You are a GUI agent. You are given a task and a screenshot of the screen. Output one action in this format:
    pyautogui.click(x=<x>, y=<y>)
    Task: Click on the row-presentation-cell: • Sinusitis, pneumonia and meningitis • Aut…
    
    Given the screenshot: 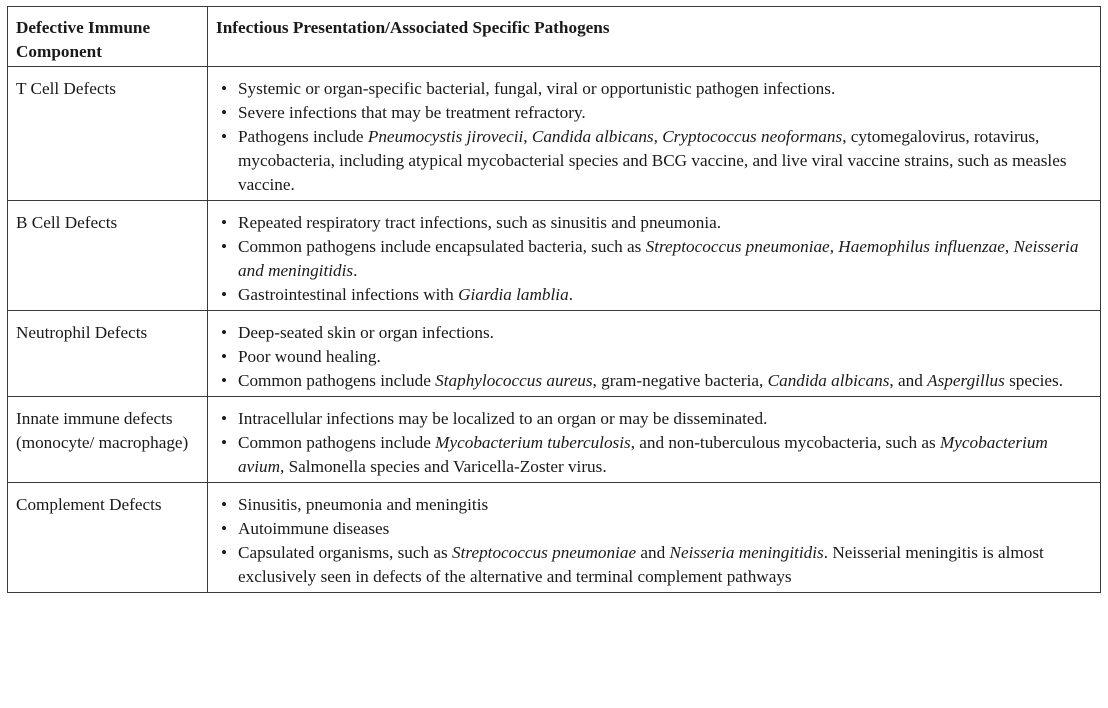 What is the action you would take?
    pyautogui.click(x=654, y=537)
    